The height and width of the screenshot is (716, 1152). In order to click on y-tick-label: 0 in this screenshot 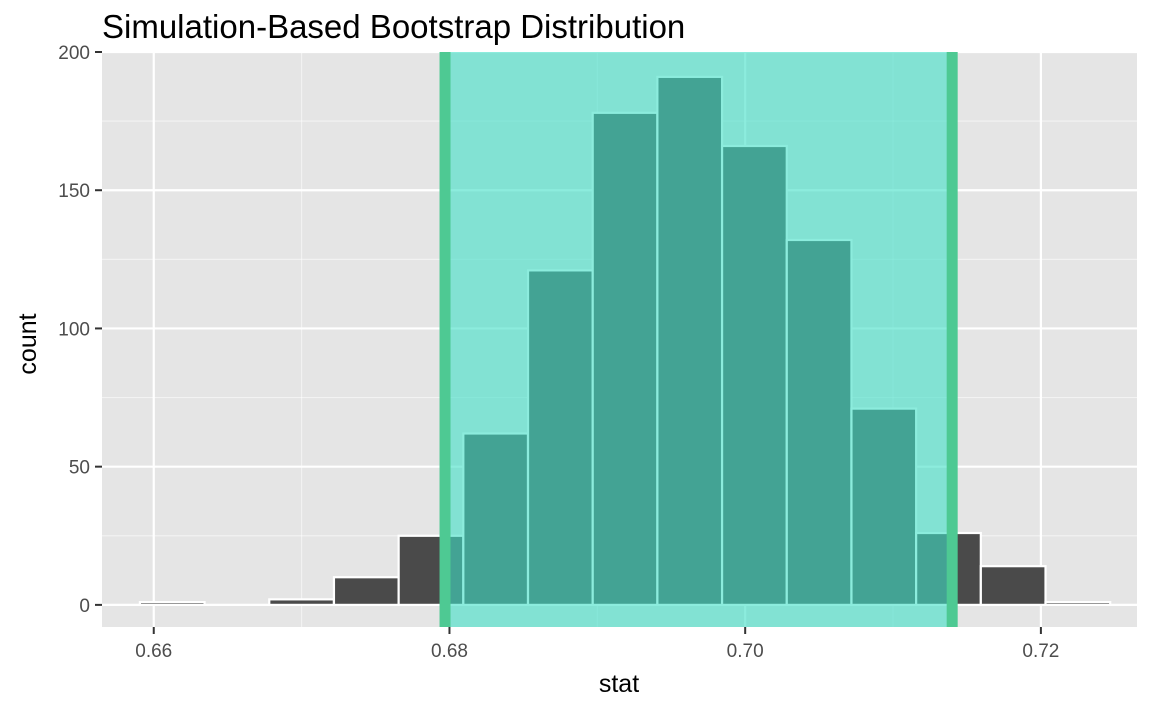, I will do `click(84, 606)`.